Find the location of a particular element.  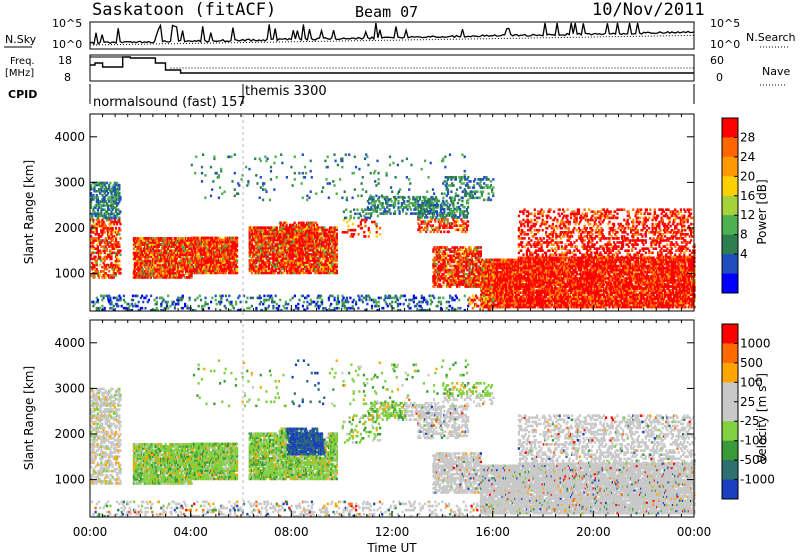

sky-left-tick-bottom: 10^0 is located at coordinates (67, 44).